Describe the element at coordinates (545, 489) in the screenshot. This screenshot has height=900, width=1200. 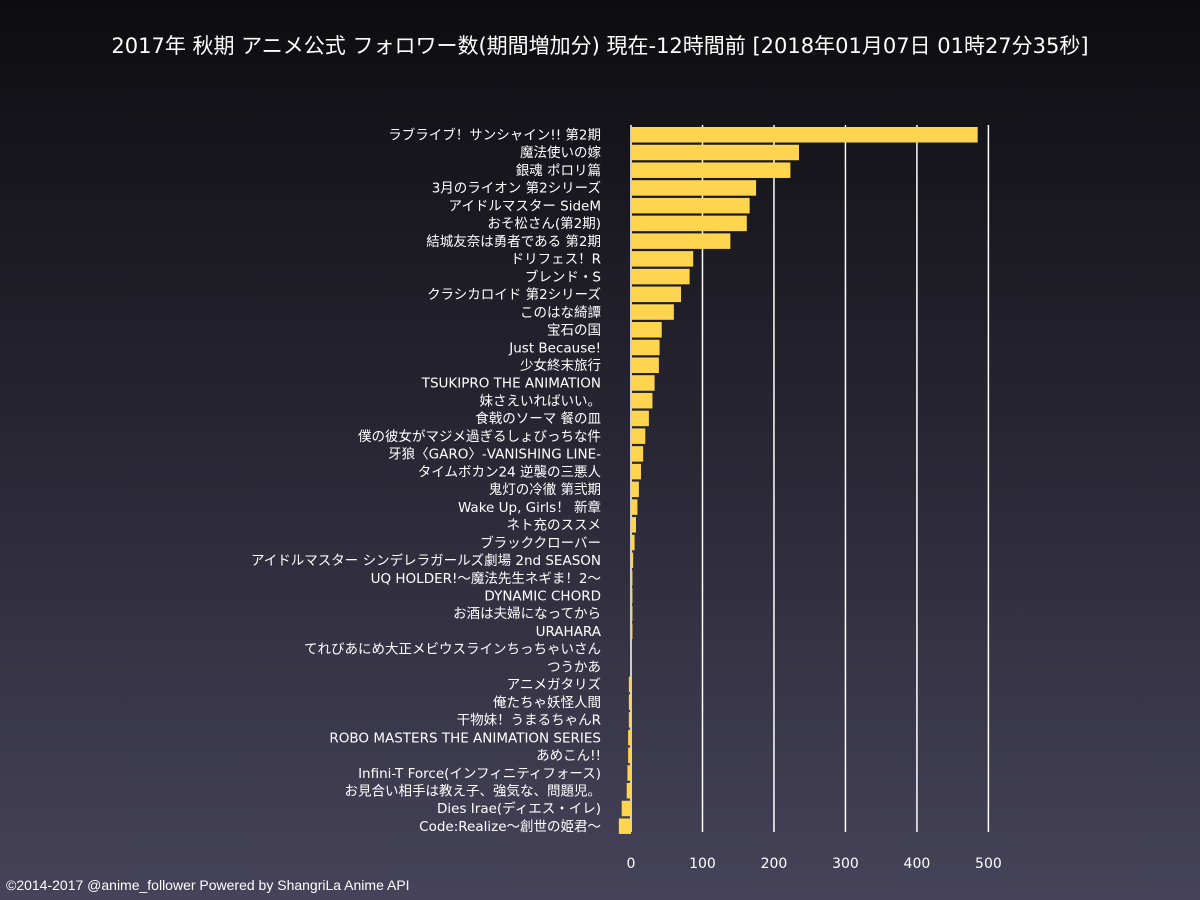
I see `category-label: 鬼灯の冷徹 第弐期` at that location.